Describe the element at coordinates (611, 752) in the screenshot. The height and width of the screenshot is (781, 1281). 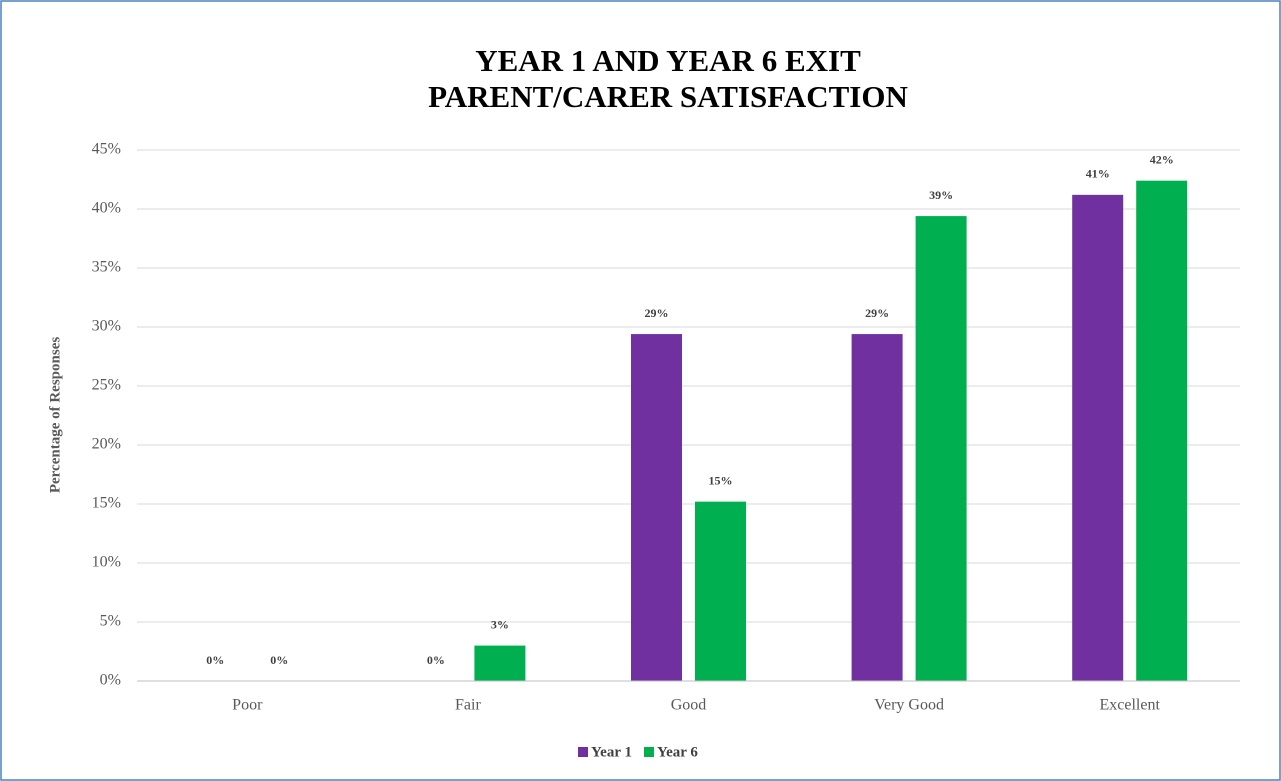
I see `legend-label: Year 1` at that location.